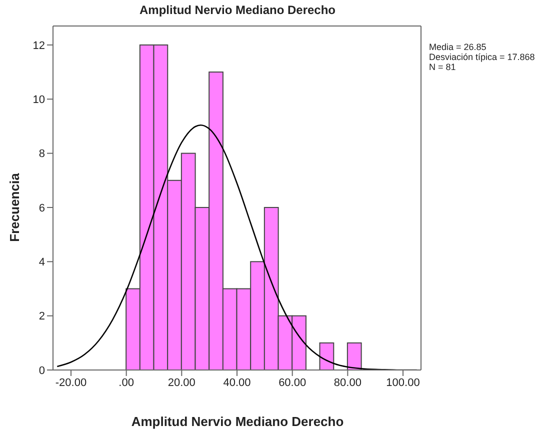 The width and height of the screenshot is (549, 434). Describe the element at coordinates (182, 382) in the screenshot. I see `x-tick-label: 20.00` at that location.